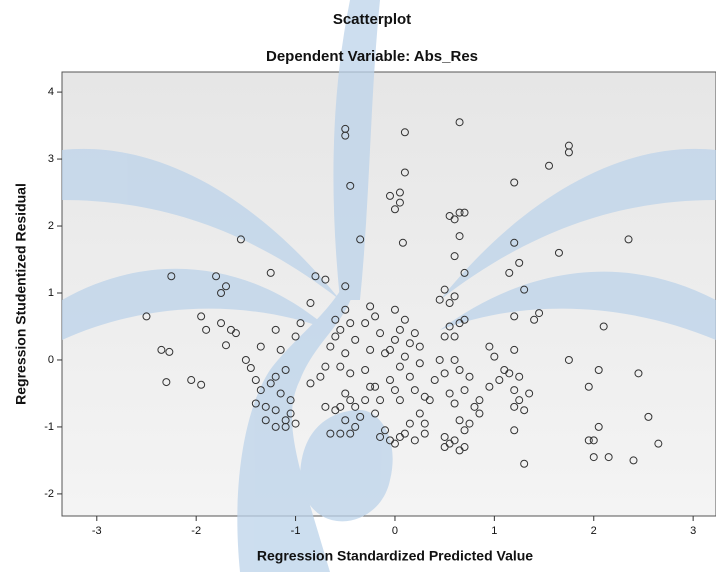  I want to click on y-tick-label: 0, so click(51, 360).